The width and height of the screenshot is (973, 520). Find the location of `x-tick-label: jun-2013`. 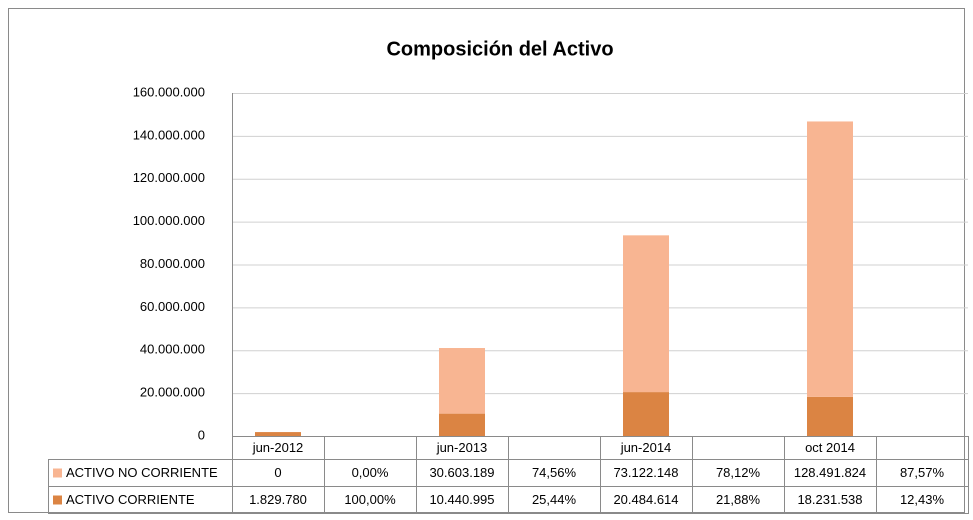

x-tick-label: jun-2013 is located at coordinates (462, 447).